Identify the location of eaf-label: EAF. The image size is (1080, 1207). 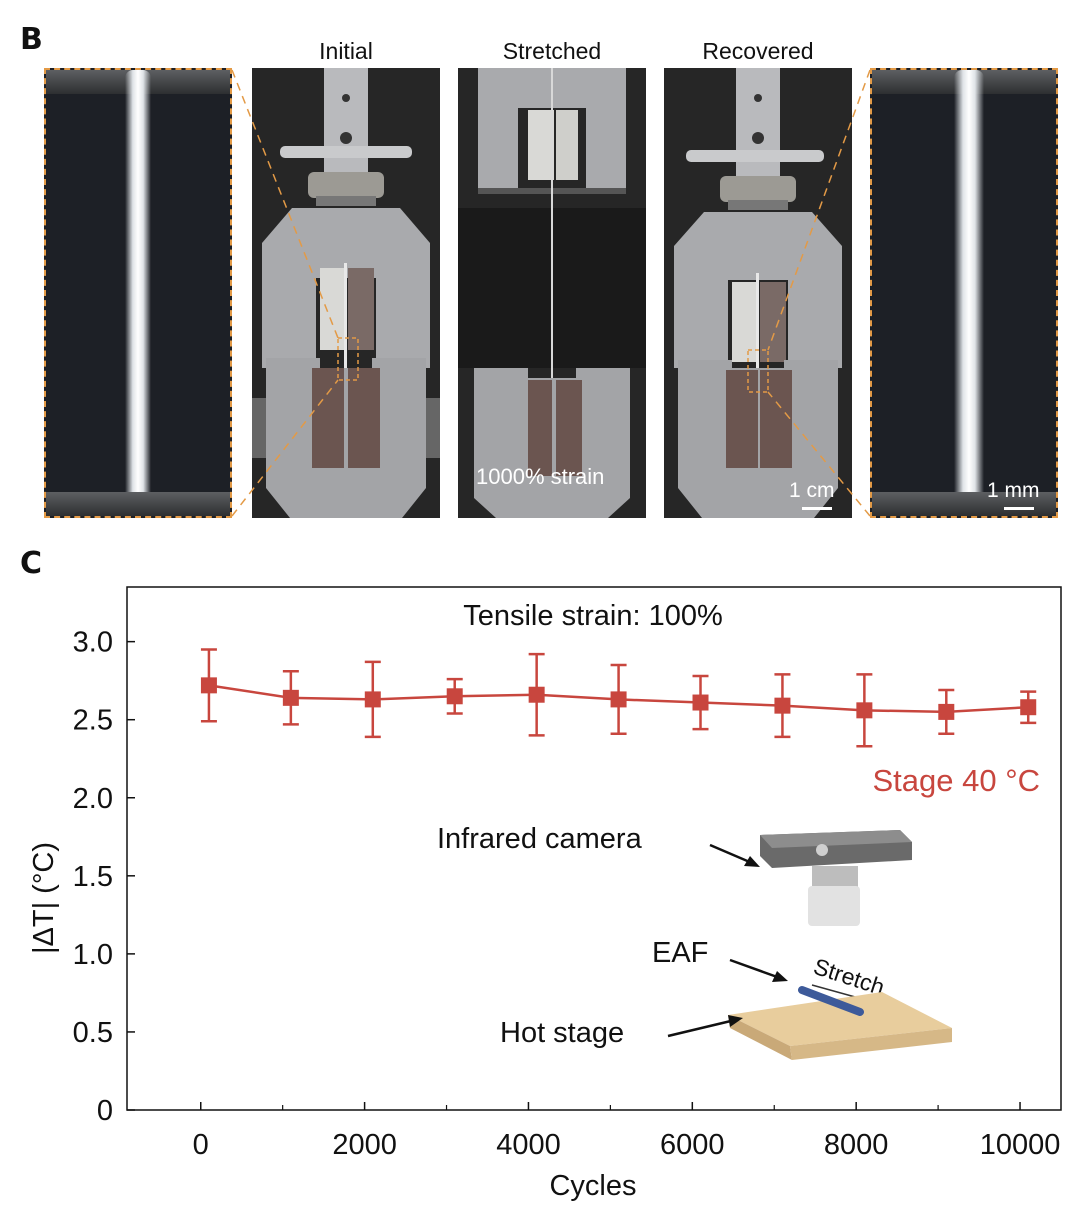
(680, 953).